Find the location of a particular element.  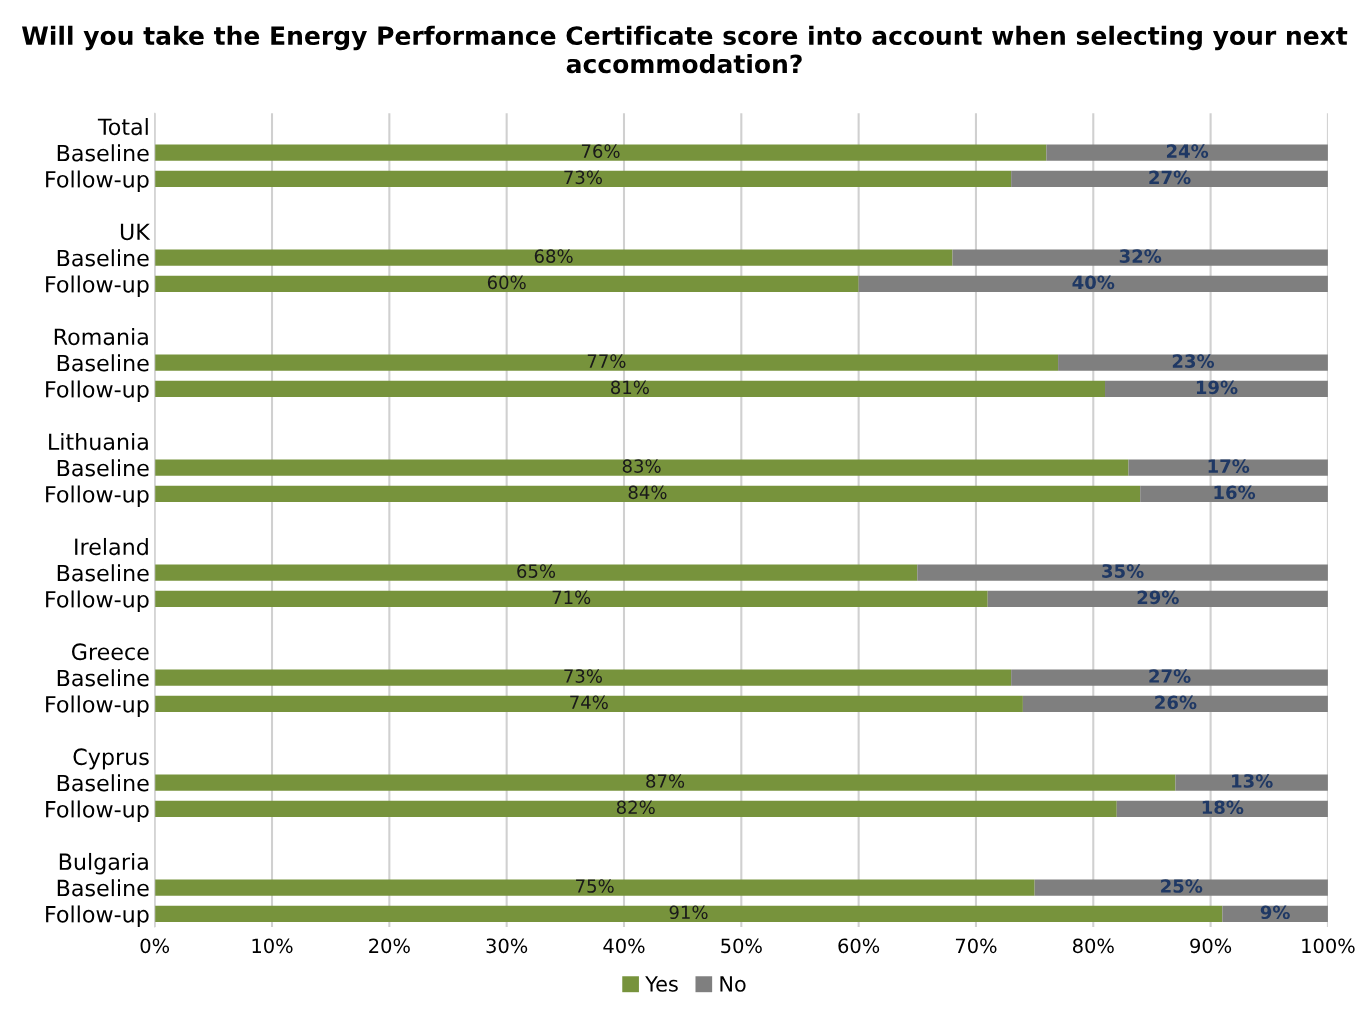

data-label: 60% is located at coordinates (506, 282).